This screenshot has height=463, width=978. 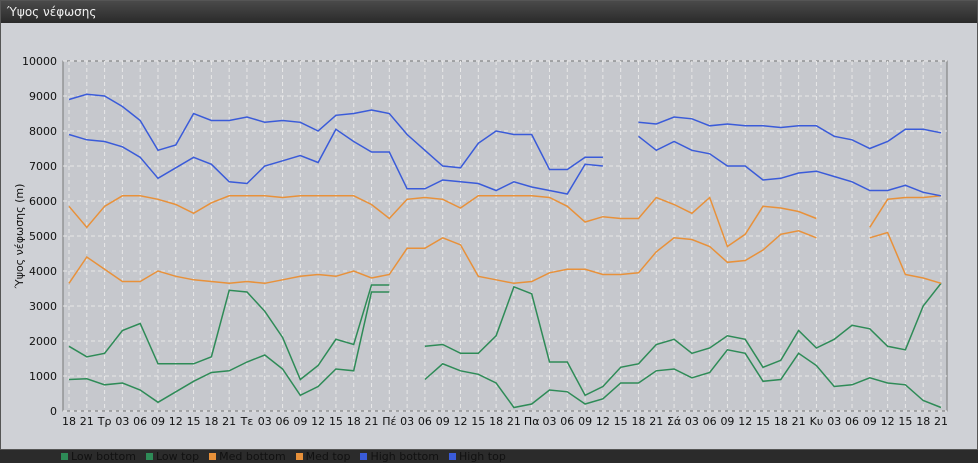 What do you see at coordinates (389, 421) in the screenshot?
I see `x-tick-label: Πέ` at bounding box center [389, 421].